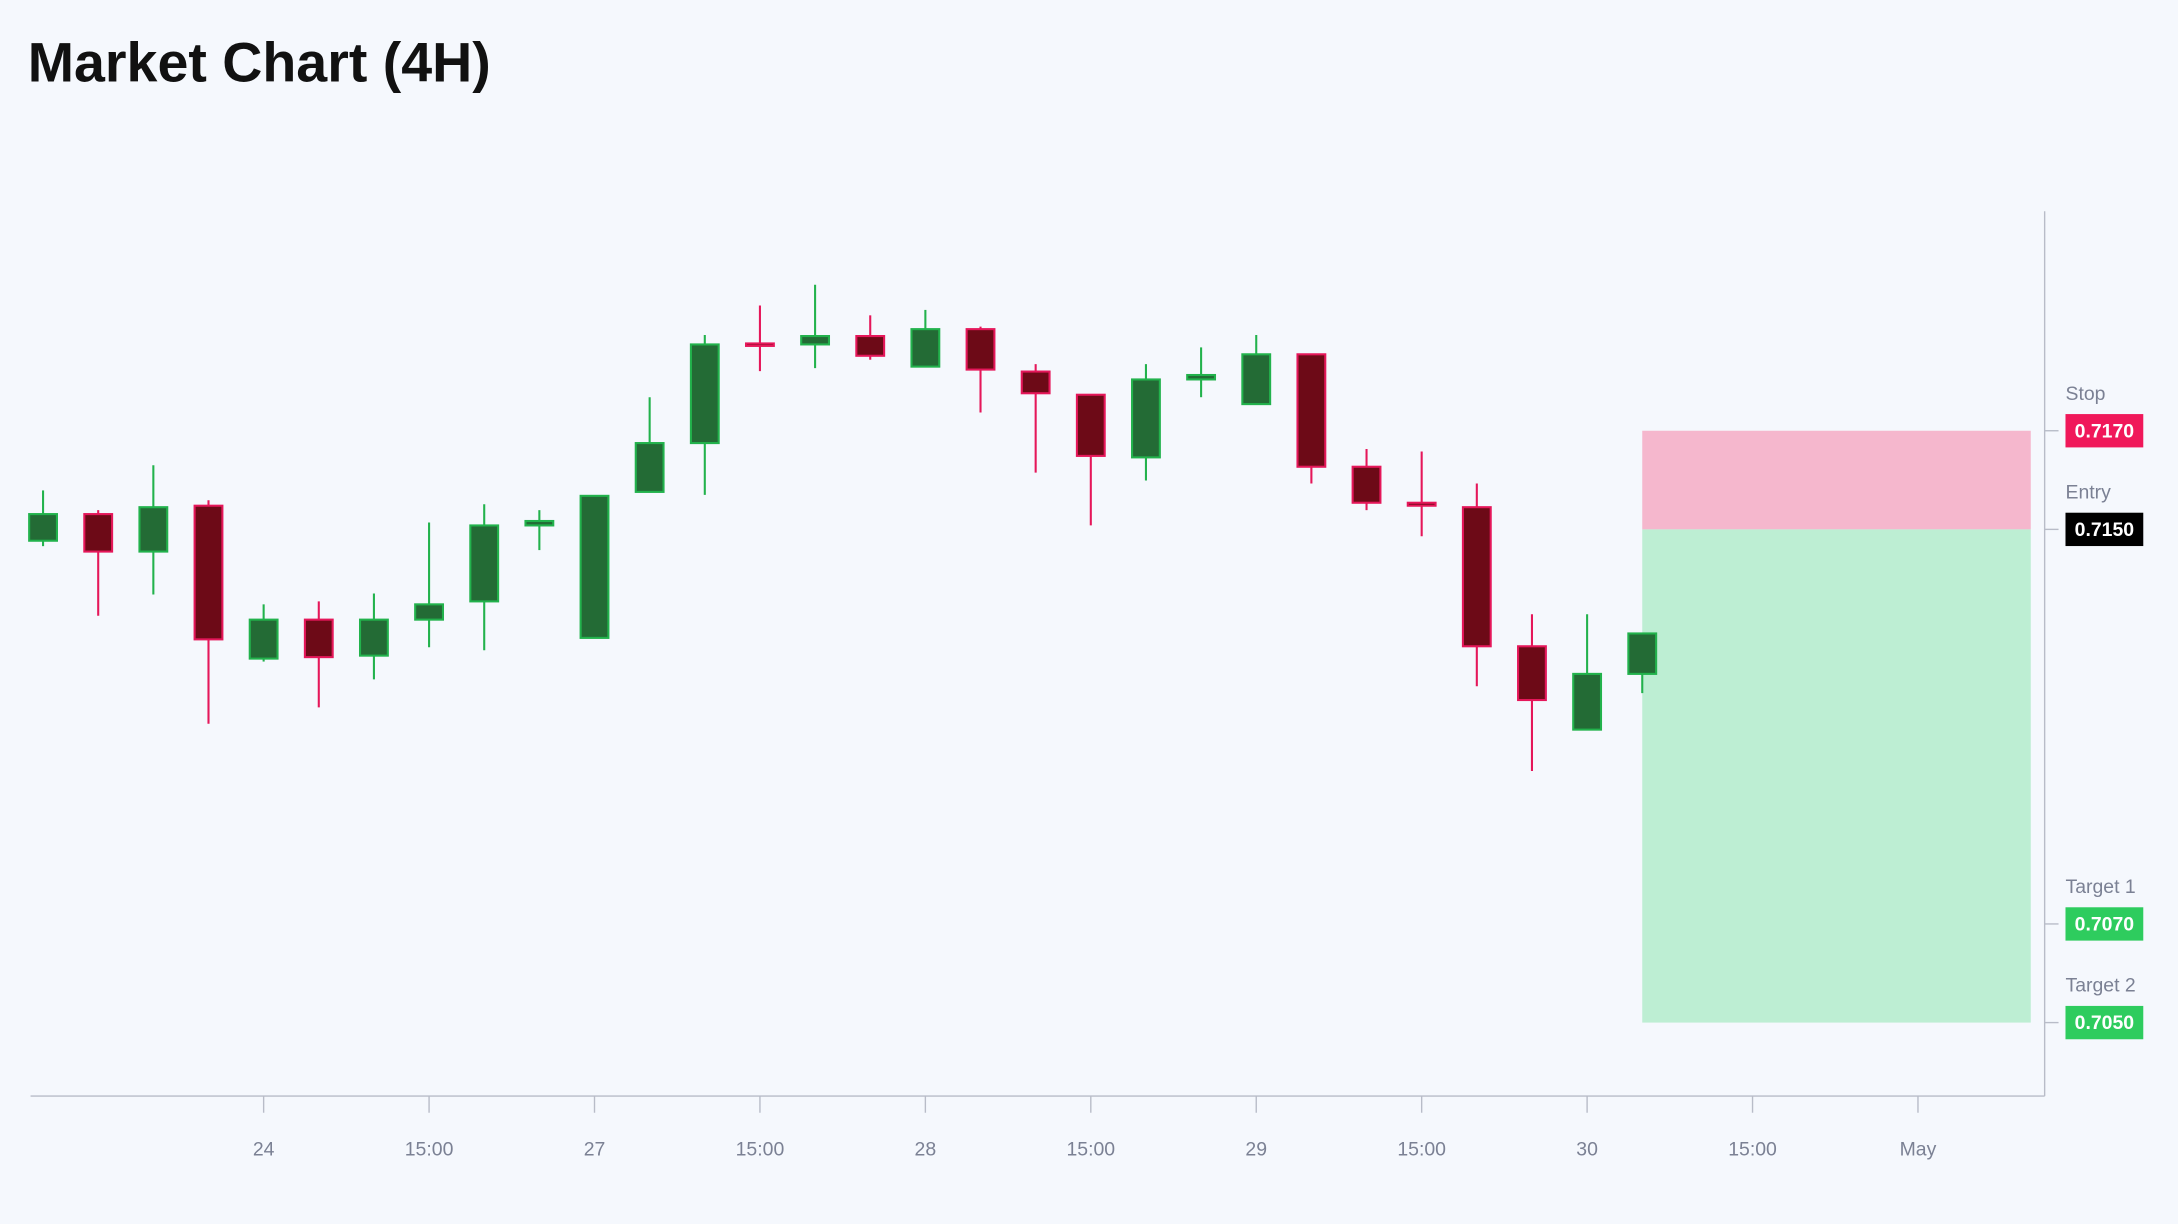  What do you see at coordinates (1918, 1149) in the screenshot?
I see `x-tick-label: May` at bounding box center [1918, 1149].